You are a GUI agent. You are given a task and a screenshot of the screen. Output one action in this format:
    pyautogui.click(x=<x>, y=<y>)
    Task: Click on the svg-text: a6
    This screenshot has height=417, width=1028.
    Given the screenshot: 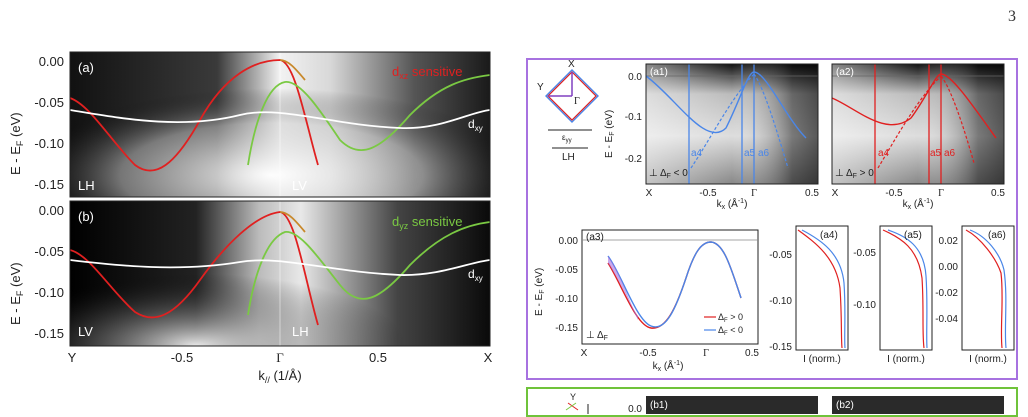 What is the action you would take?
    pyautogui.click(x=950, y=153)
    